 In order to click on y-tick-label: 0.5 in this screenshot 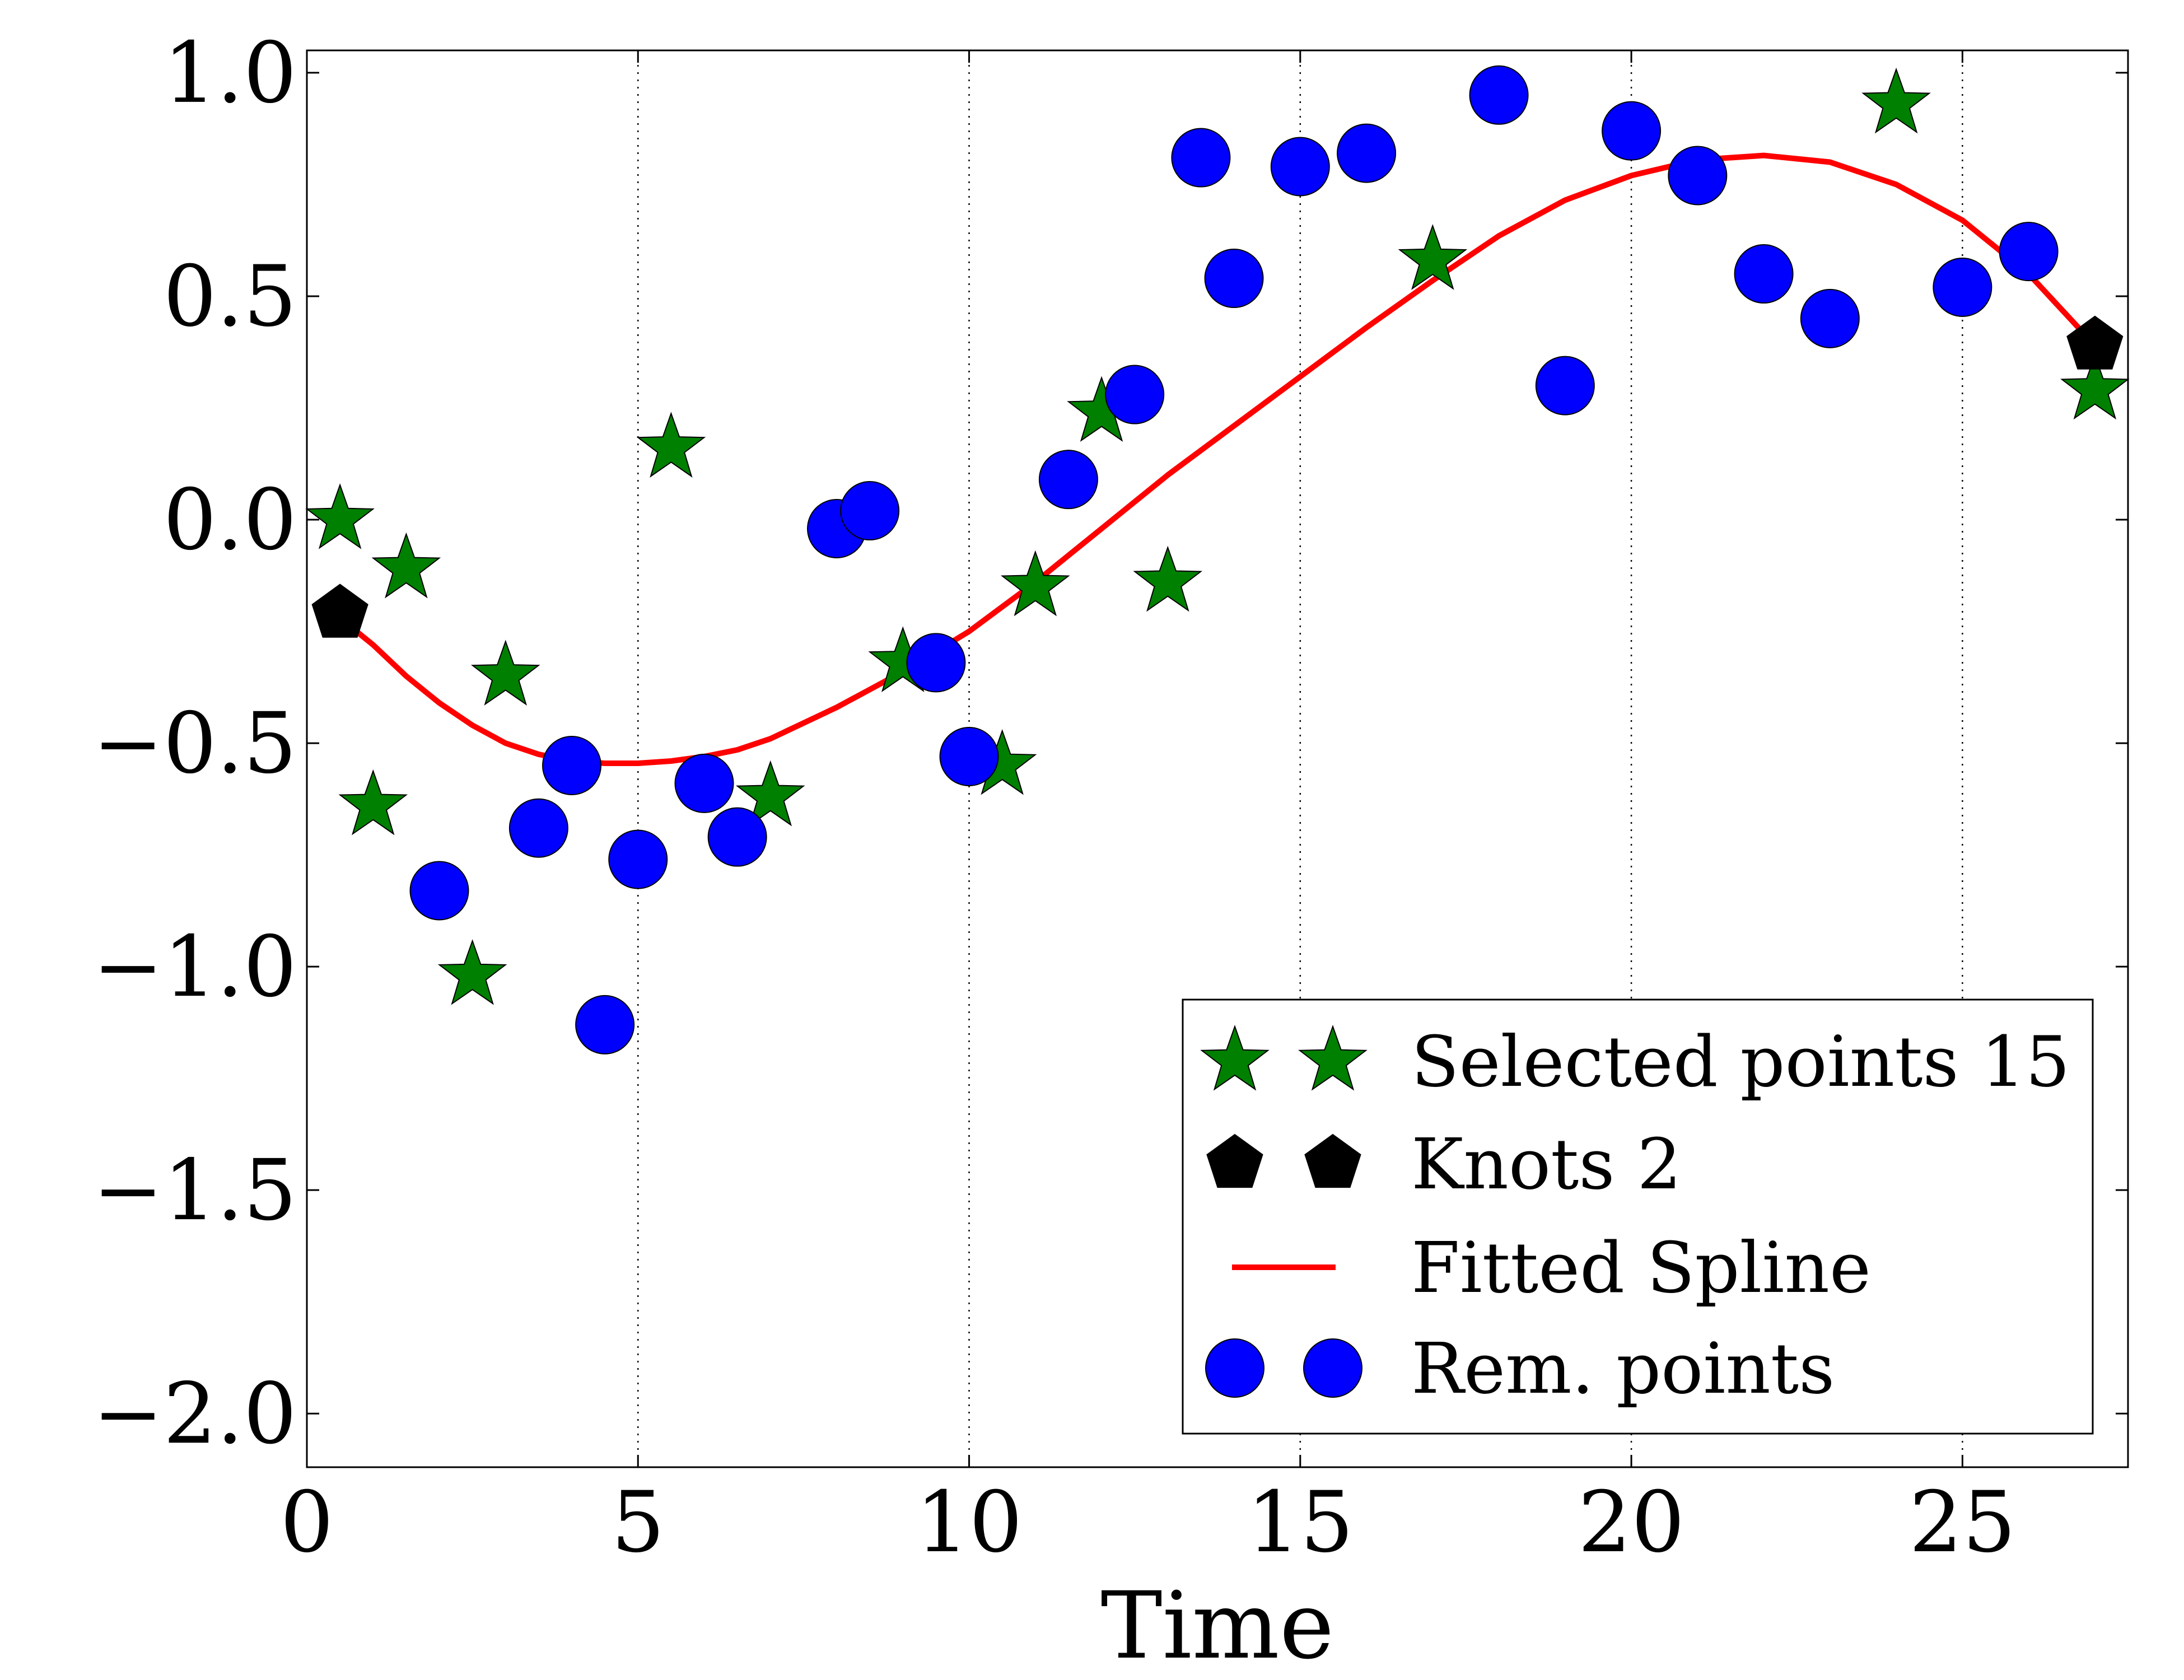, I will do `click(230, 297)`.